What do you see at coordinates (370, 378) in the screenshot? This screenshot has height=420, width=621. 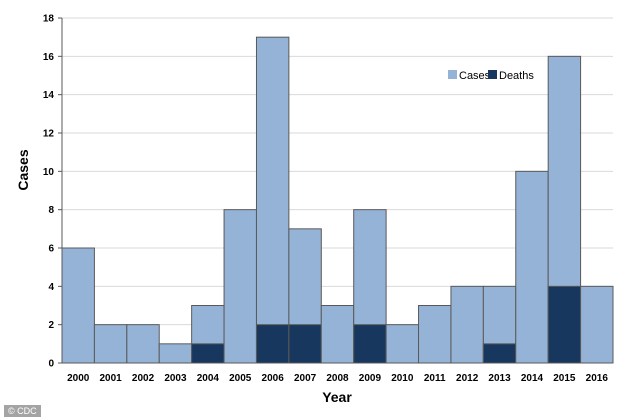 I see `x-tick-label: 2009` at bounding box center [370, 378].